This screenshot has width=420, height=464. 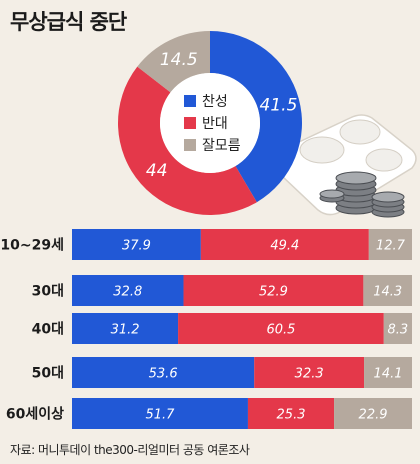 I want to click on bar-value-label: 8.3, so click(x=398, y=330).